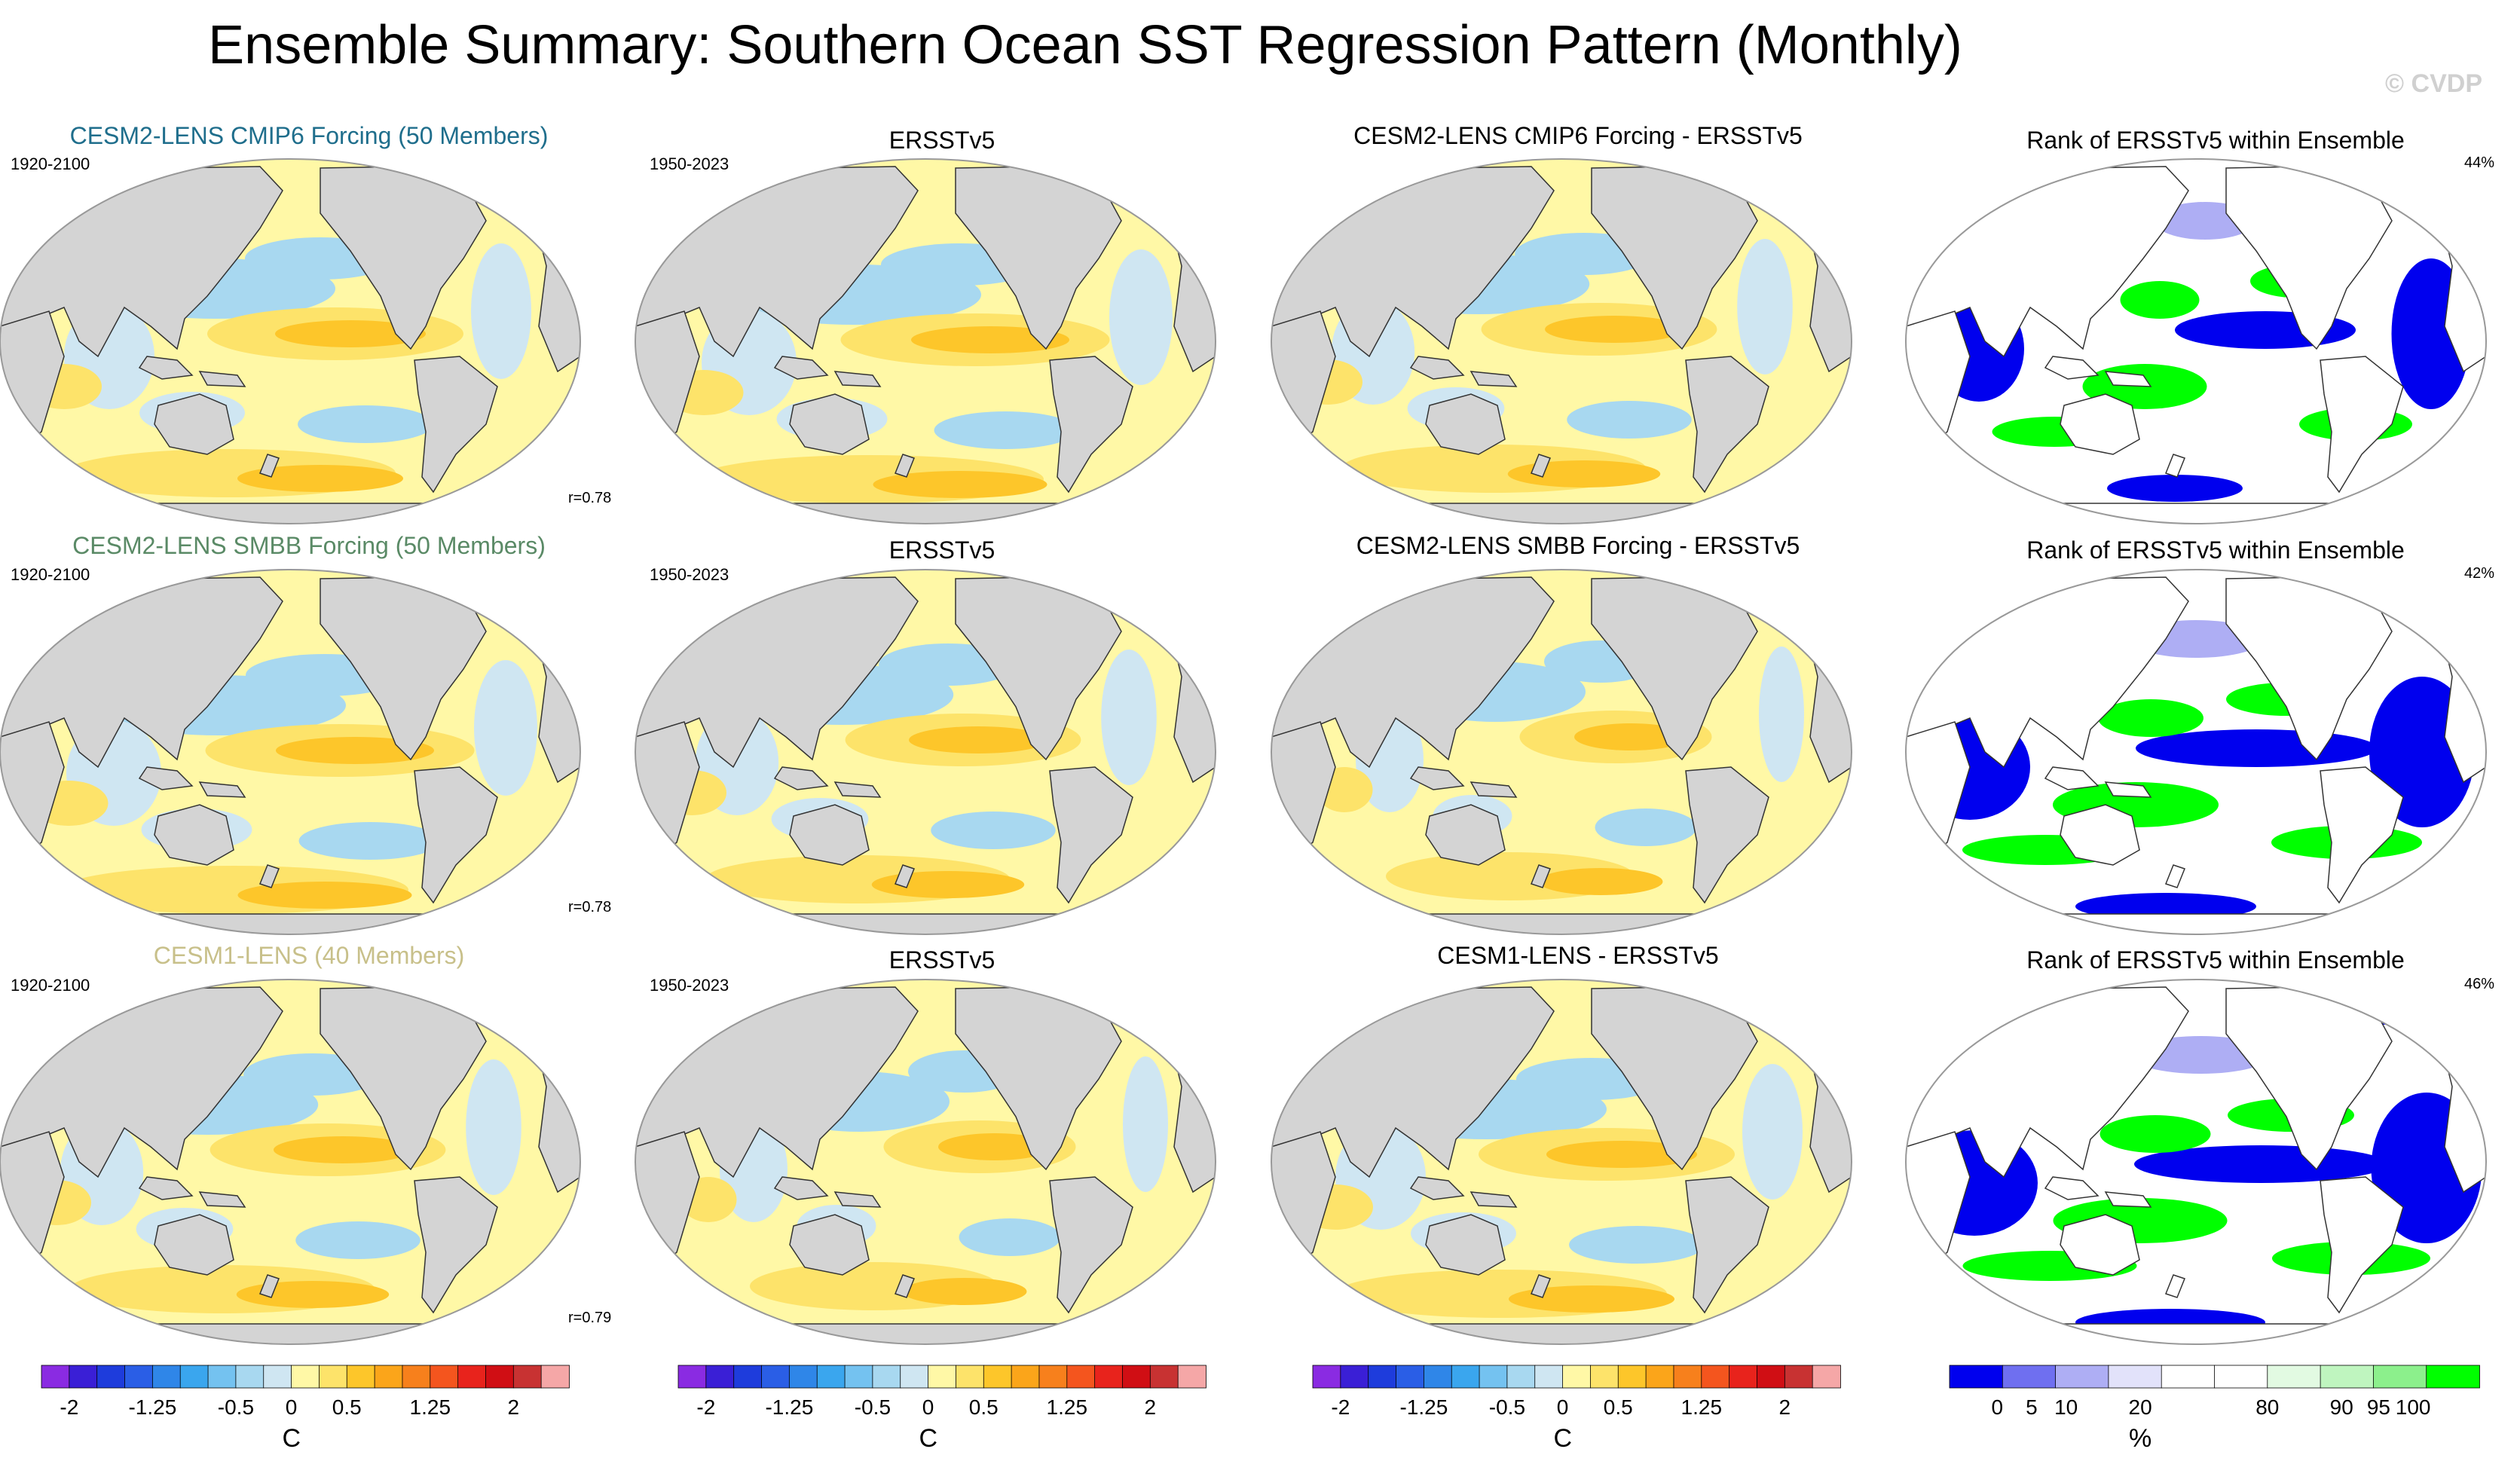 The height and width of the screenshot is (1458, 2520). Describe the element at coordinates (309, 955) in the screenshot. I see `row3-ensemble-title: CESM1-LENS (40 Members)` at that location.